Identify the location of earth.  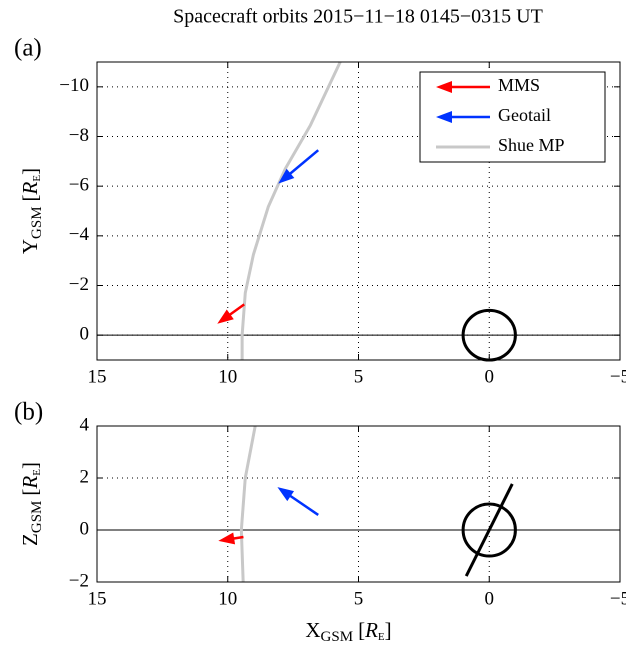
(489, 530).